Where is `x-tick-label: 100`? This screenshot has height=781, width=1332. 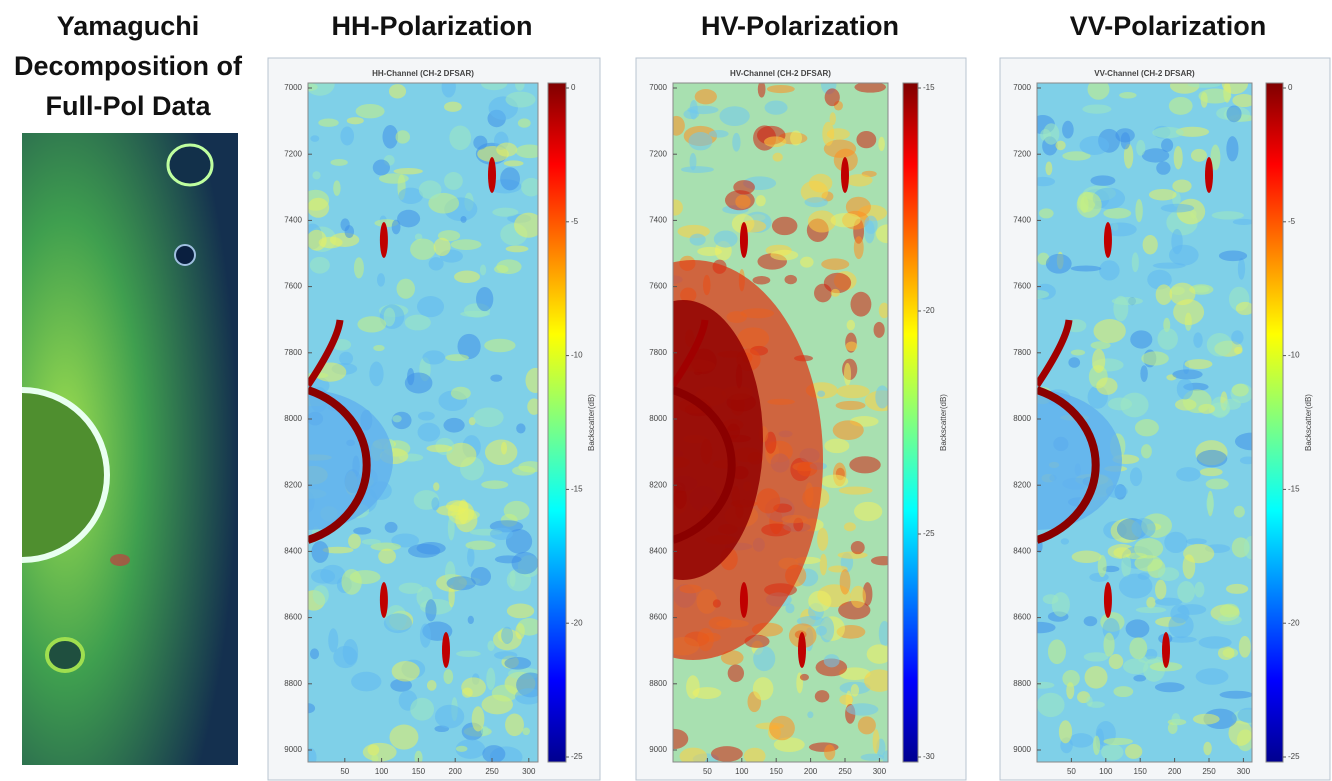
x-tick-label: 100 is located at coordinates (382, 771).